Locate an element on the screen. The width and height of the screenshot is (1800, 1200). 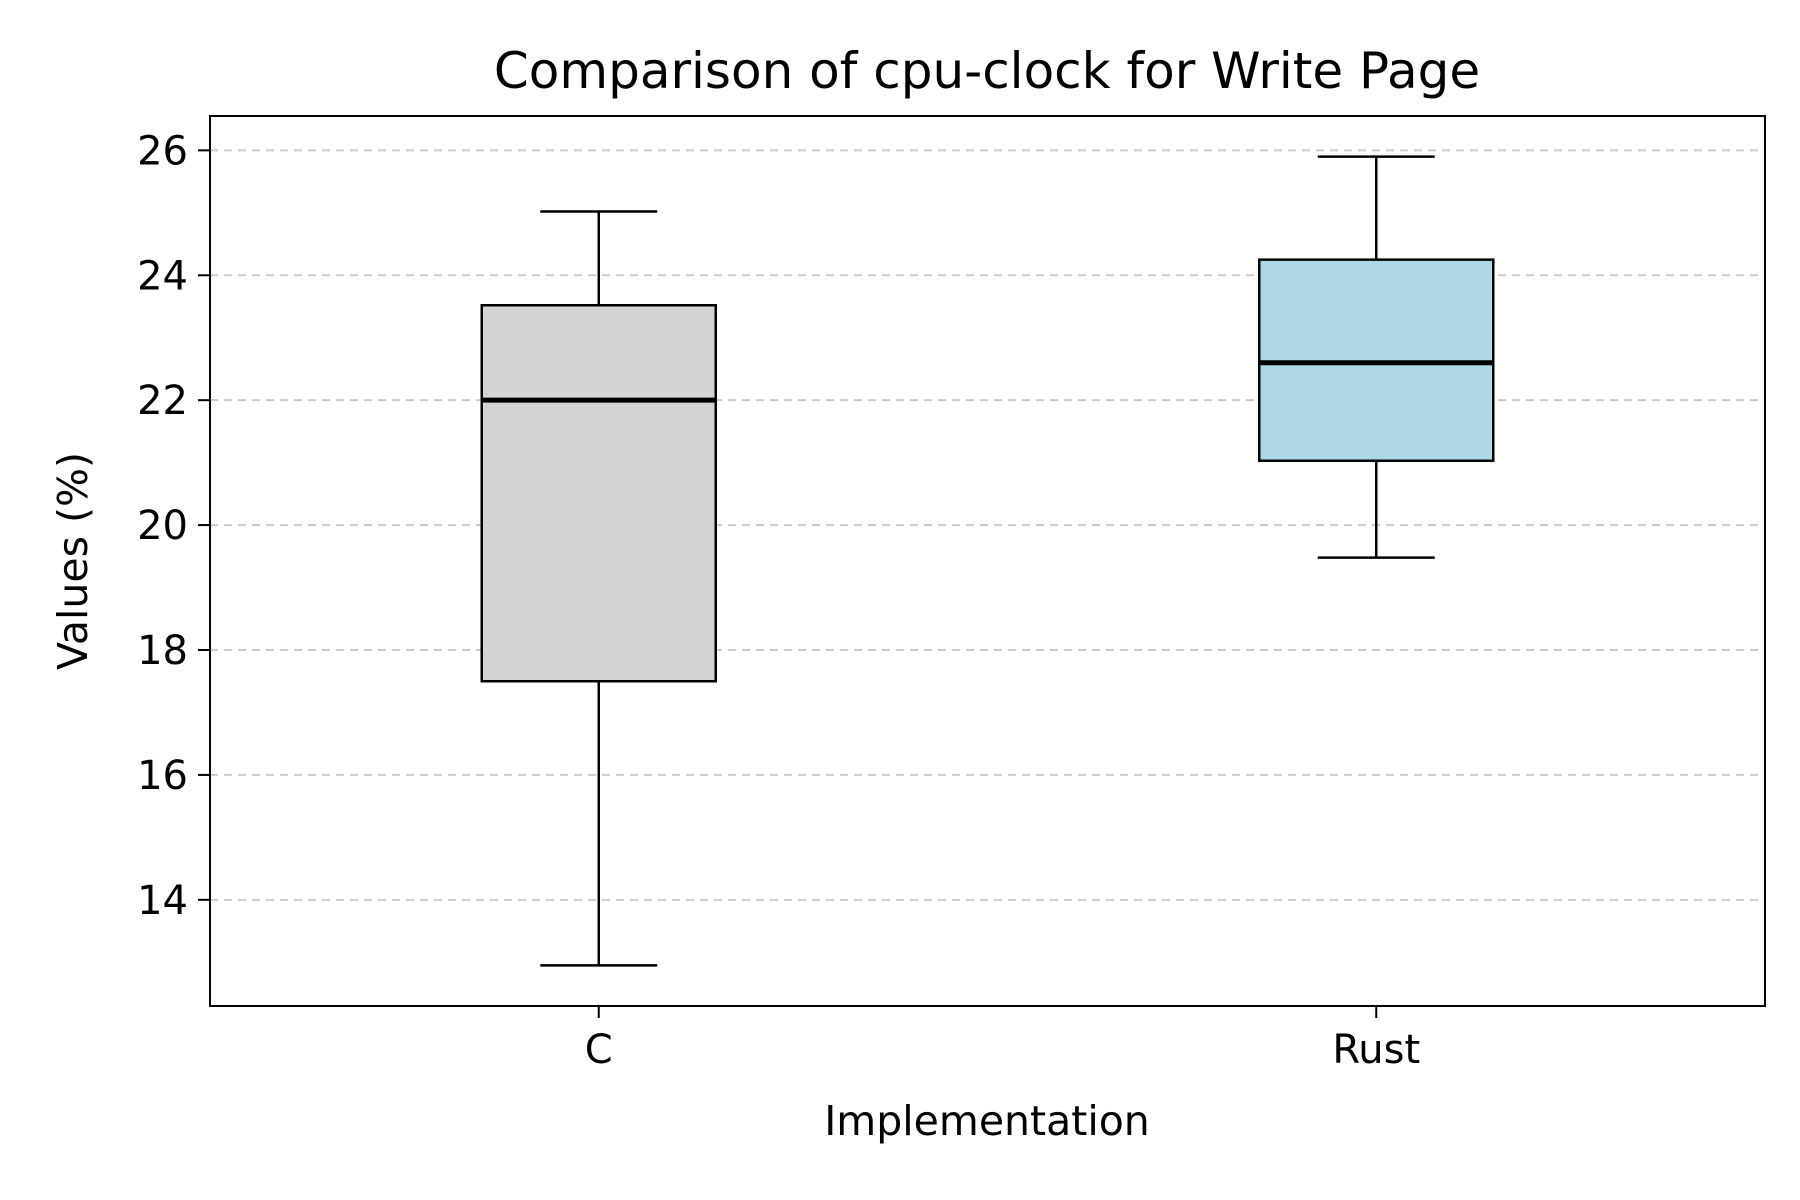
y-tick-label: 14 is located at coordinates (162, 901).